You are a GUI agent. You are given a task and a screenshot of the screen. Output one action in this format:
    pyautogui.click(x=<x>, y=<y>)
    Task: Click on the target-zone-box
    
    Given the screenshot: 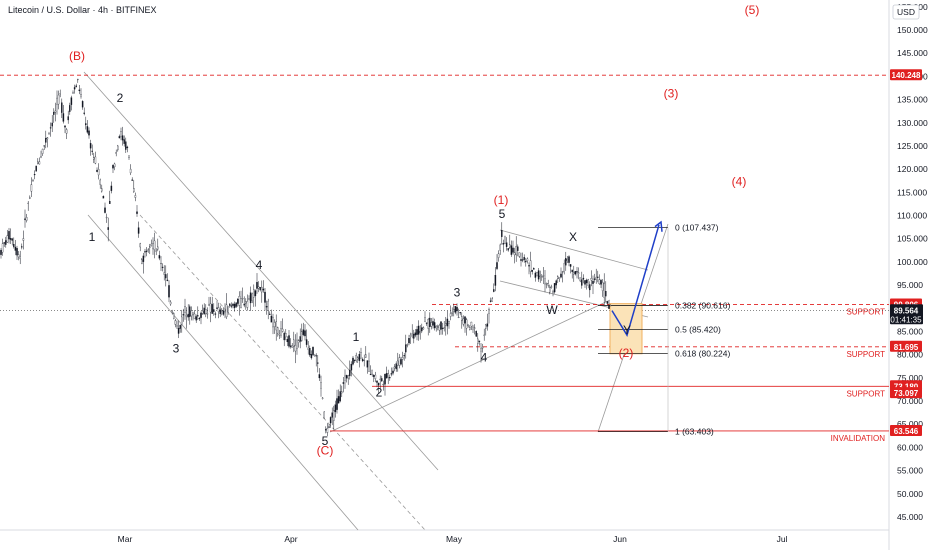 What is the action you would take?
    pyautogui.click(x=626, y=329)
    